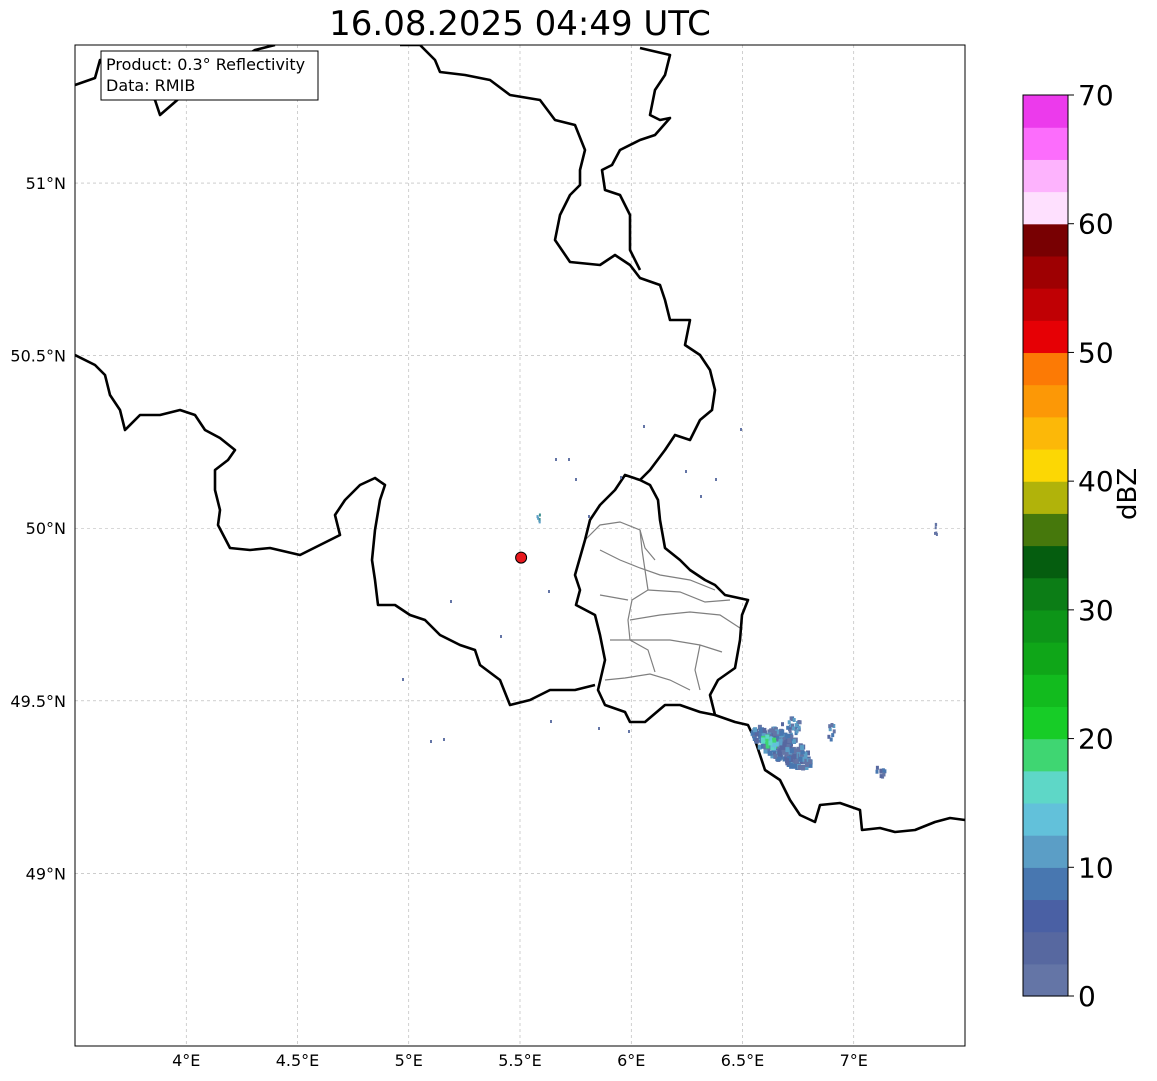 The height and width of the screenshot is (1081, 1157). Describe the element at coordinates (1087, 996) in the screenshot. I see `colorbar-tick-label-0: 0` at that location.